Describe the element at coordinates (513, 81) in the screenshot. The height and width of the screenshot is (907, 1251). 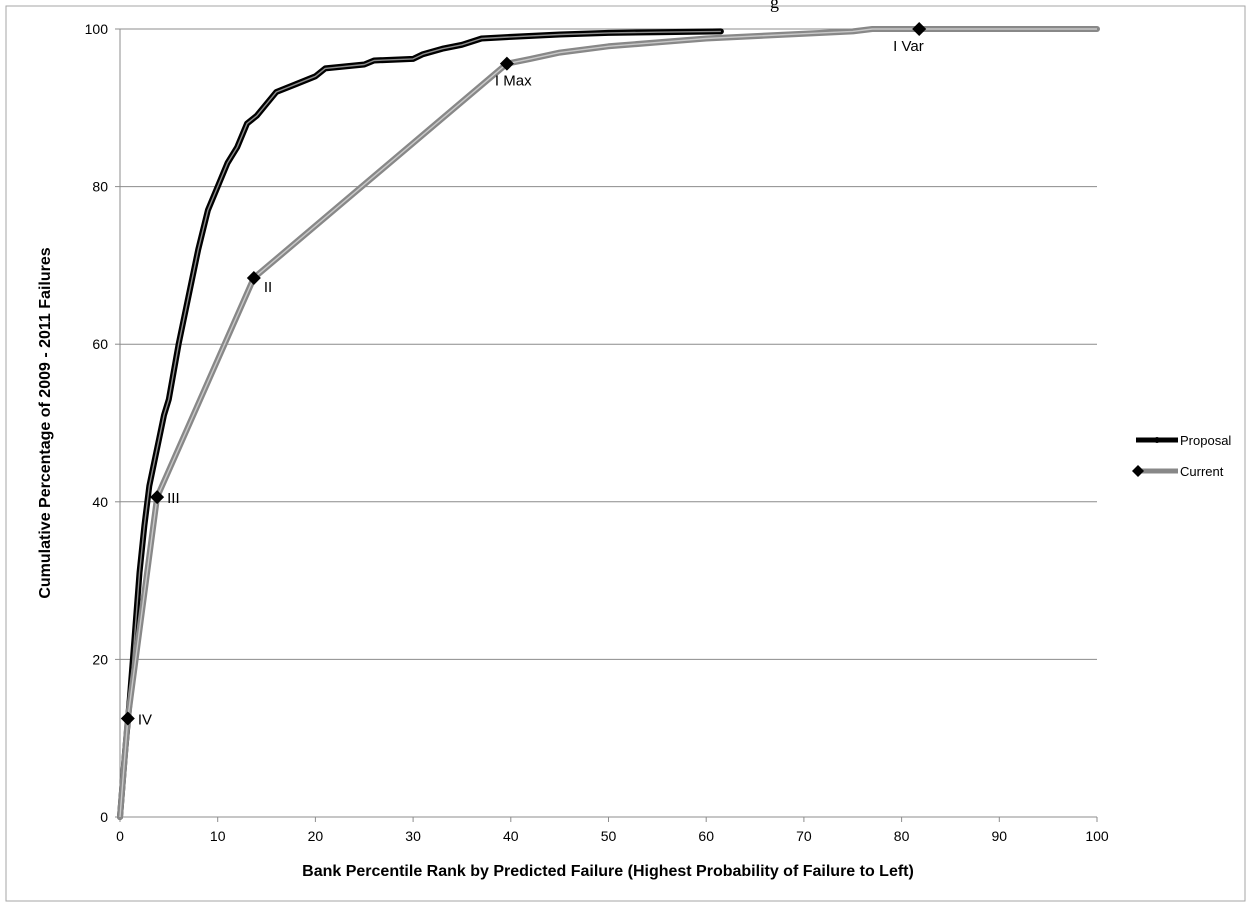
I see `point-label: I Max` at that location.